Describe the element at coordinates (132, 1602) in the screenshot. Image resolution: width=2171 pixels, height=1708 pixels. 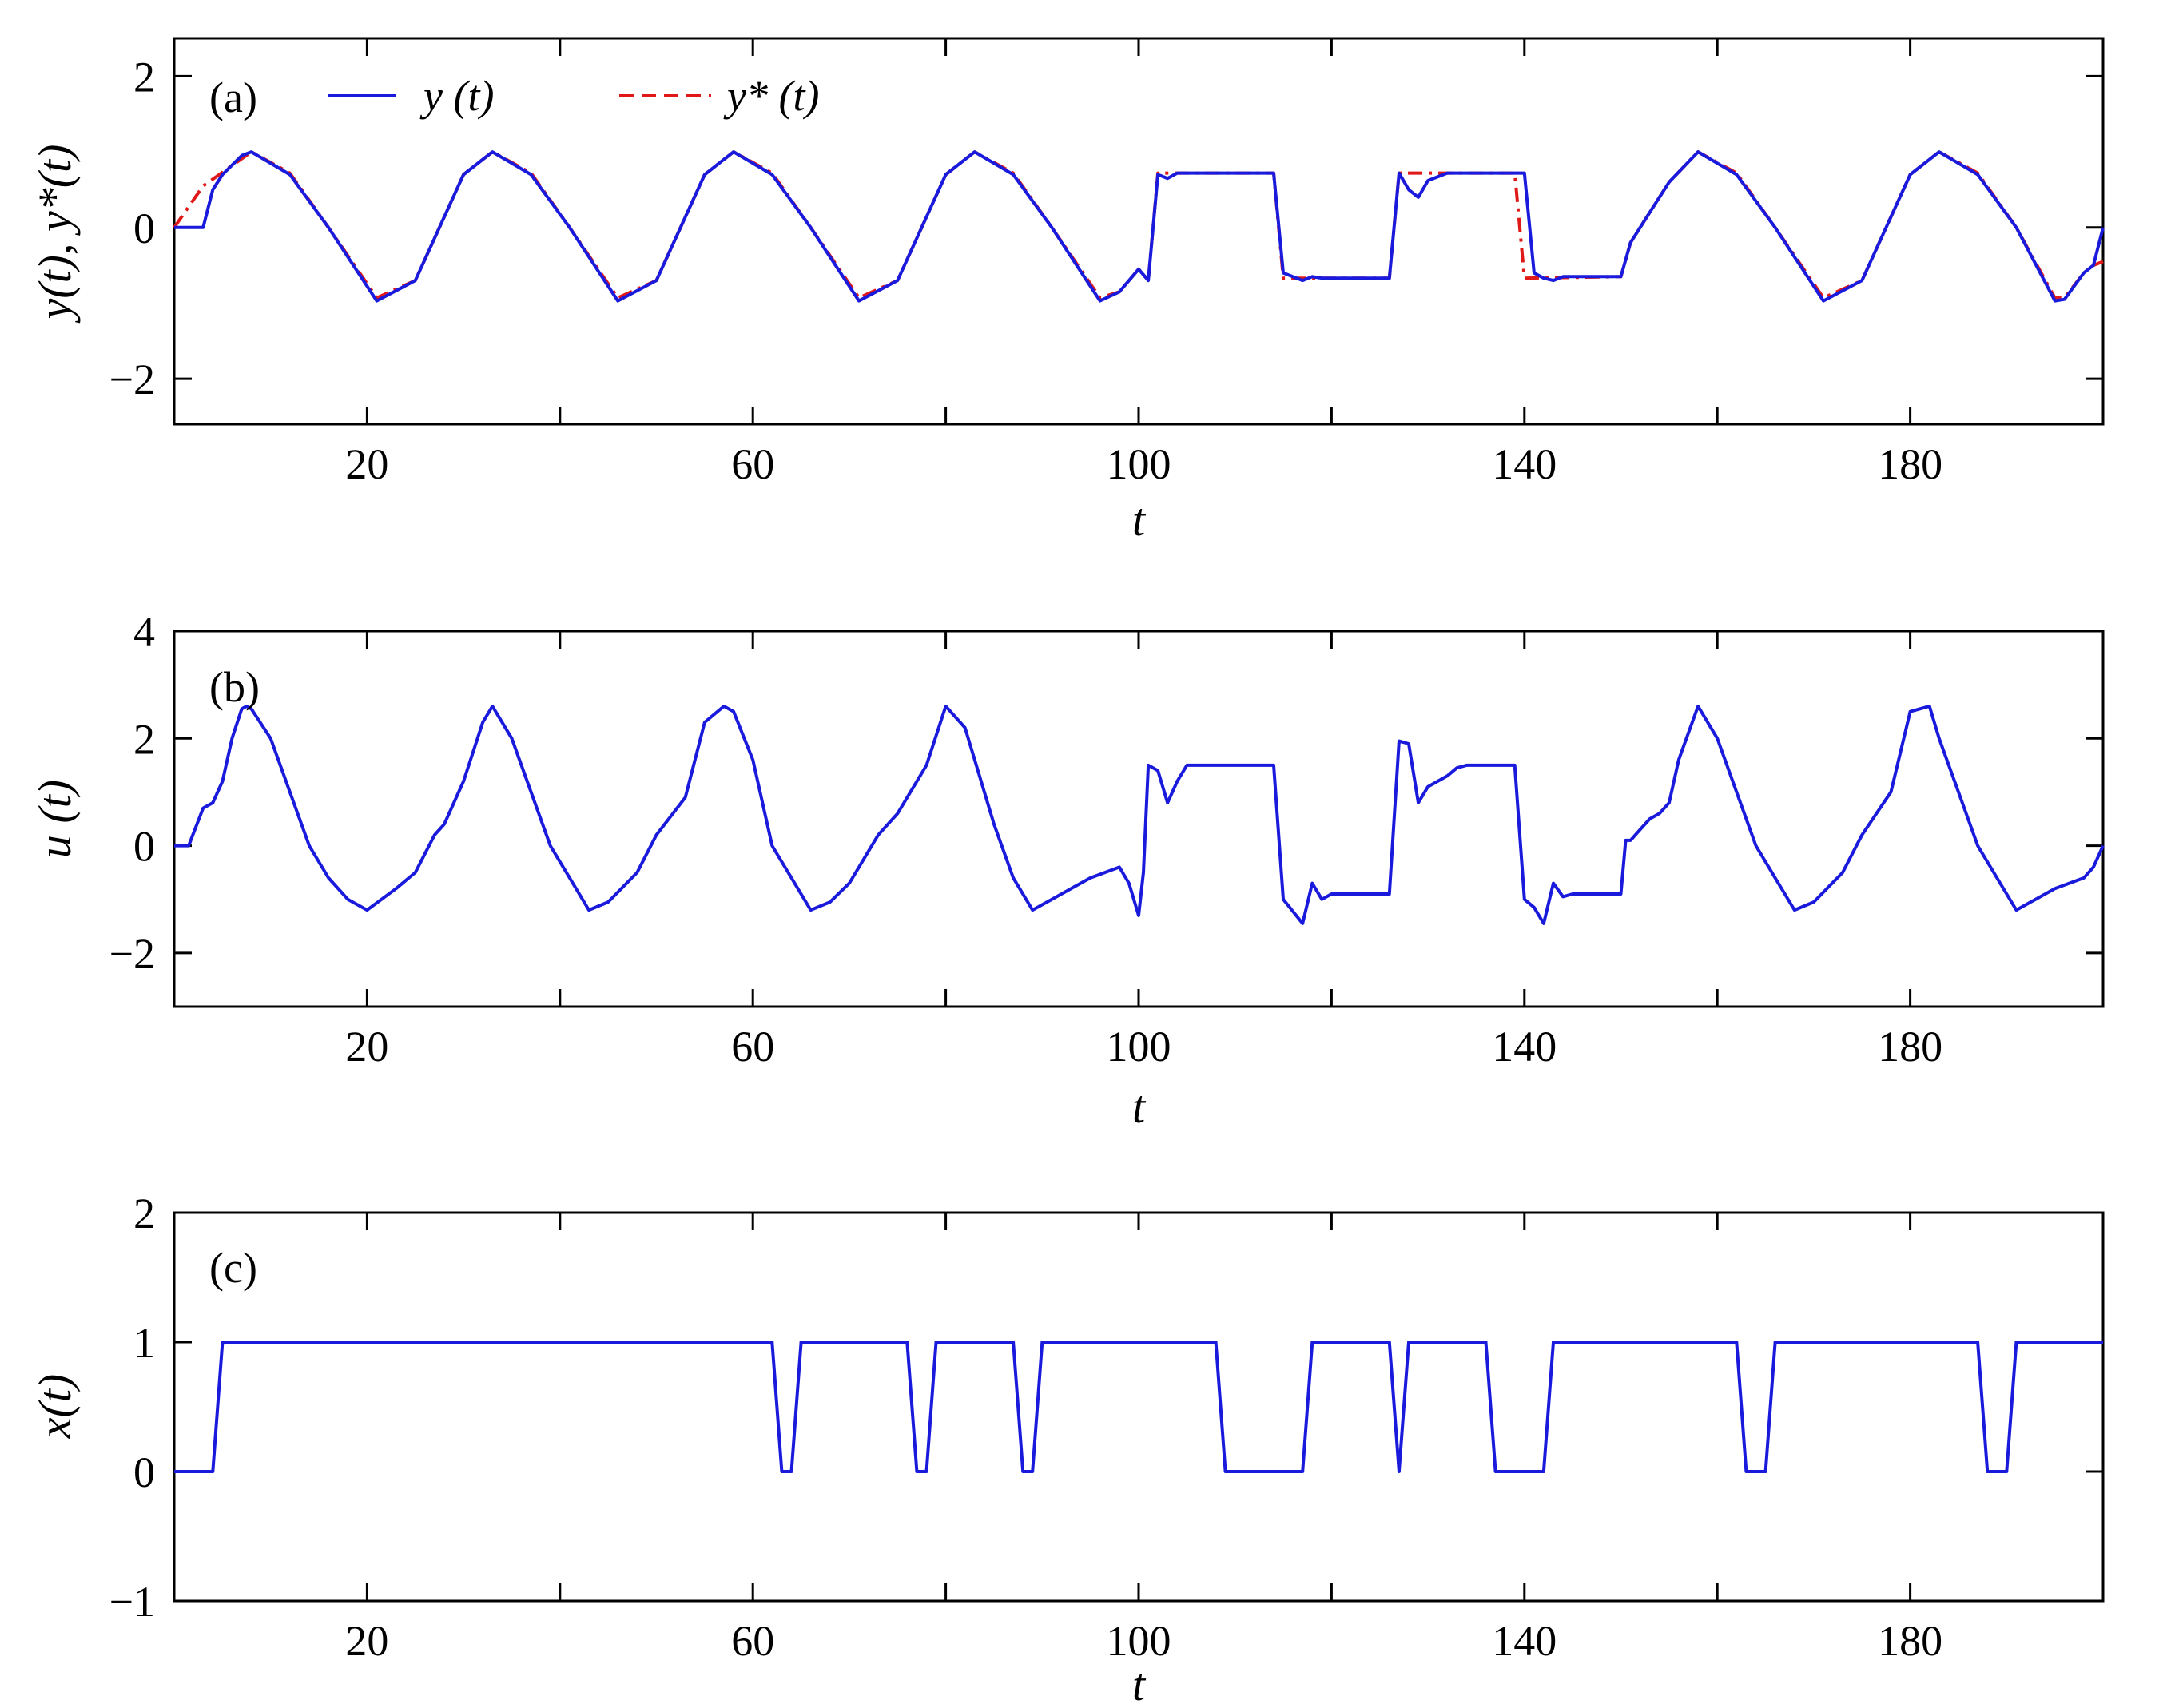
I see `y-tick-label: −1` at that location.